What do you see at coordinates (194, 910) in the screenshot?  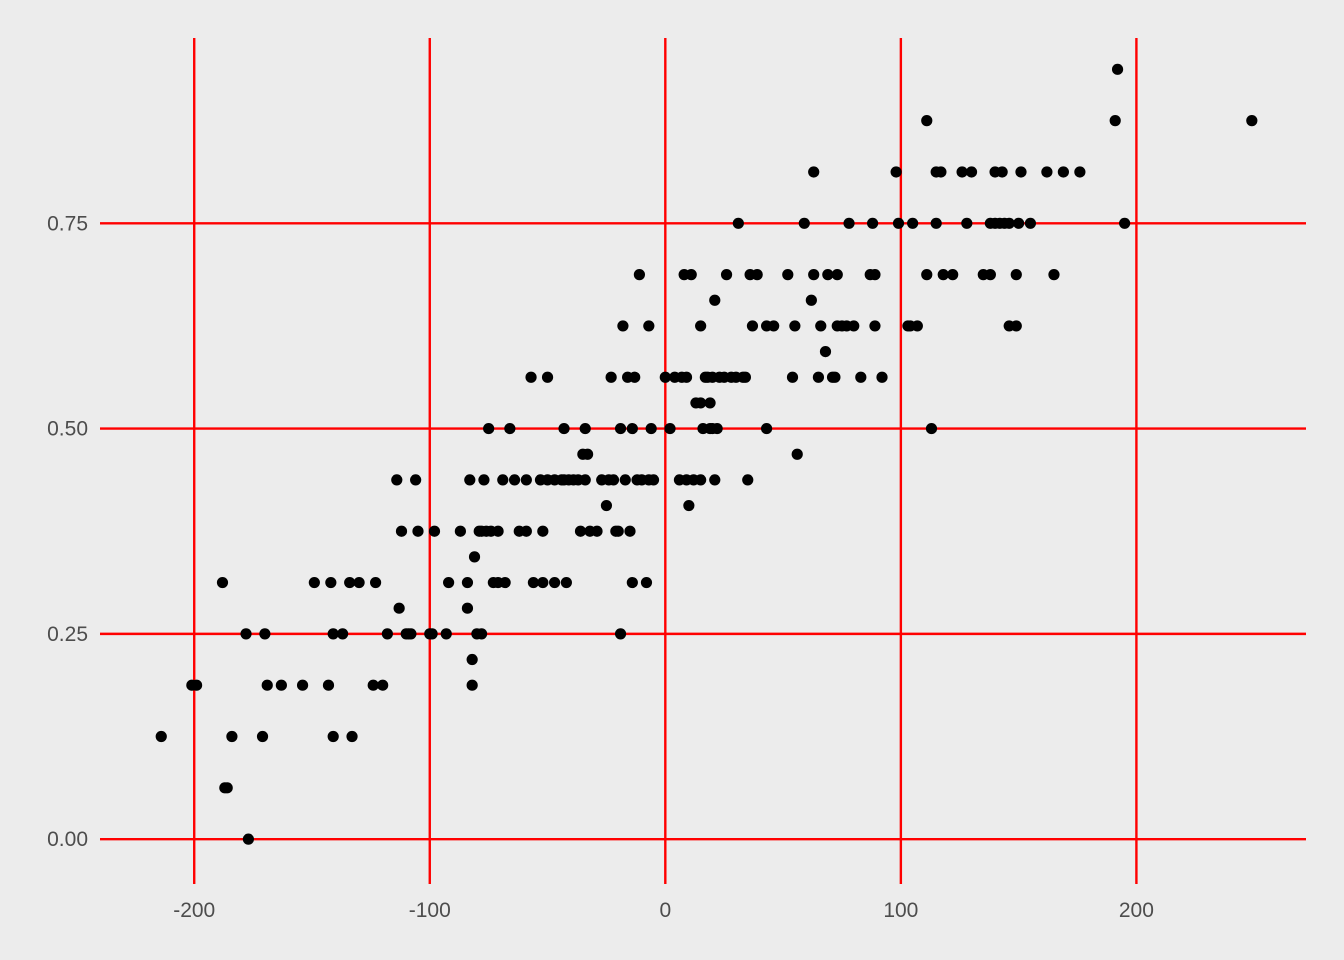 I see `x-tick-label: -200` at bounding box center [194, 910].